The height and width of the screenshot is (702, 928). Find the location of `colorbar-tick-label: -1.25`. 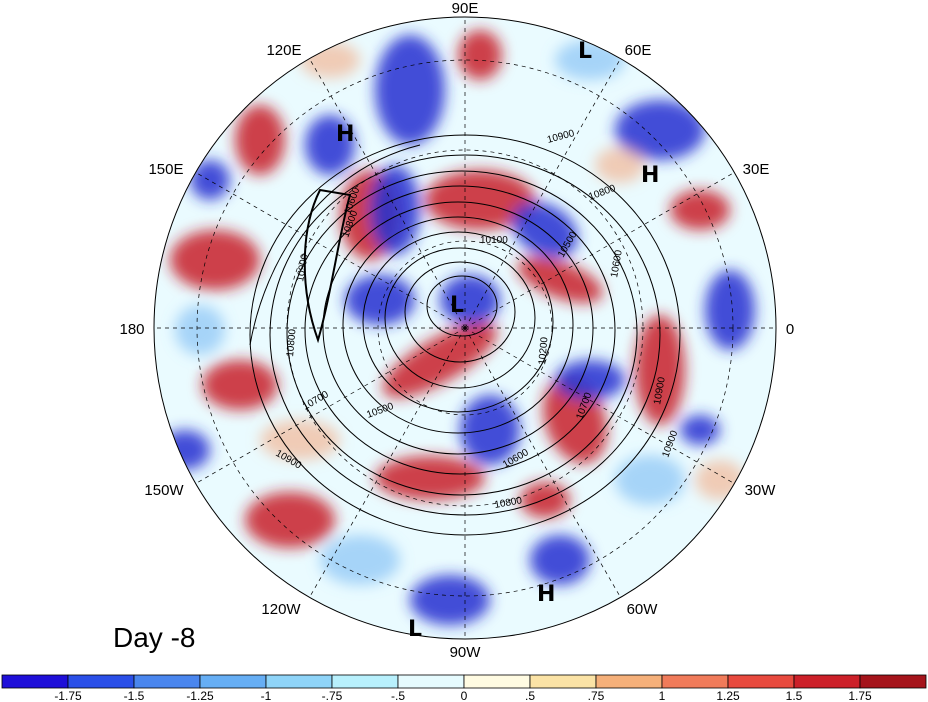

colorbar-tick-label: -1.25 is located at coordinates (200, 695).